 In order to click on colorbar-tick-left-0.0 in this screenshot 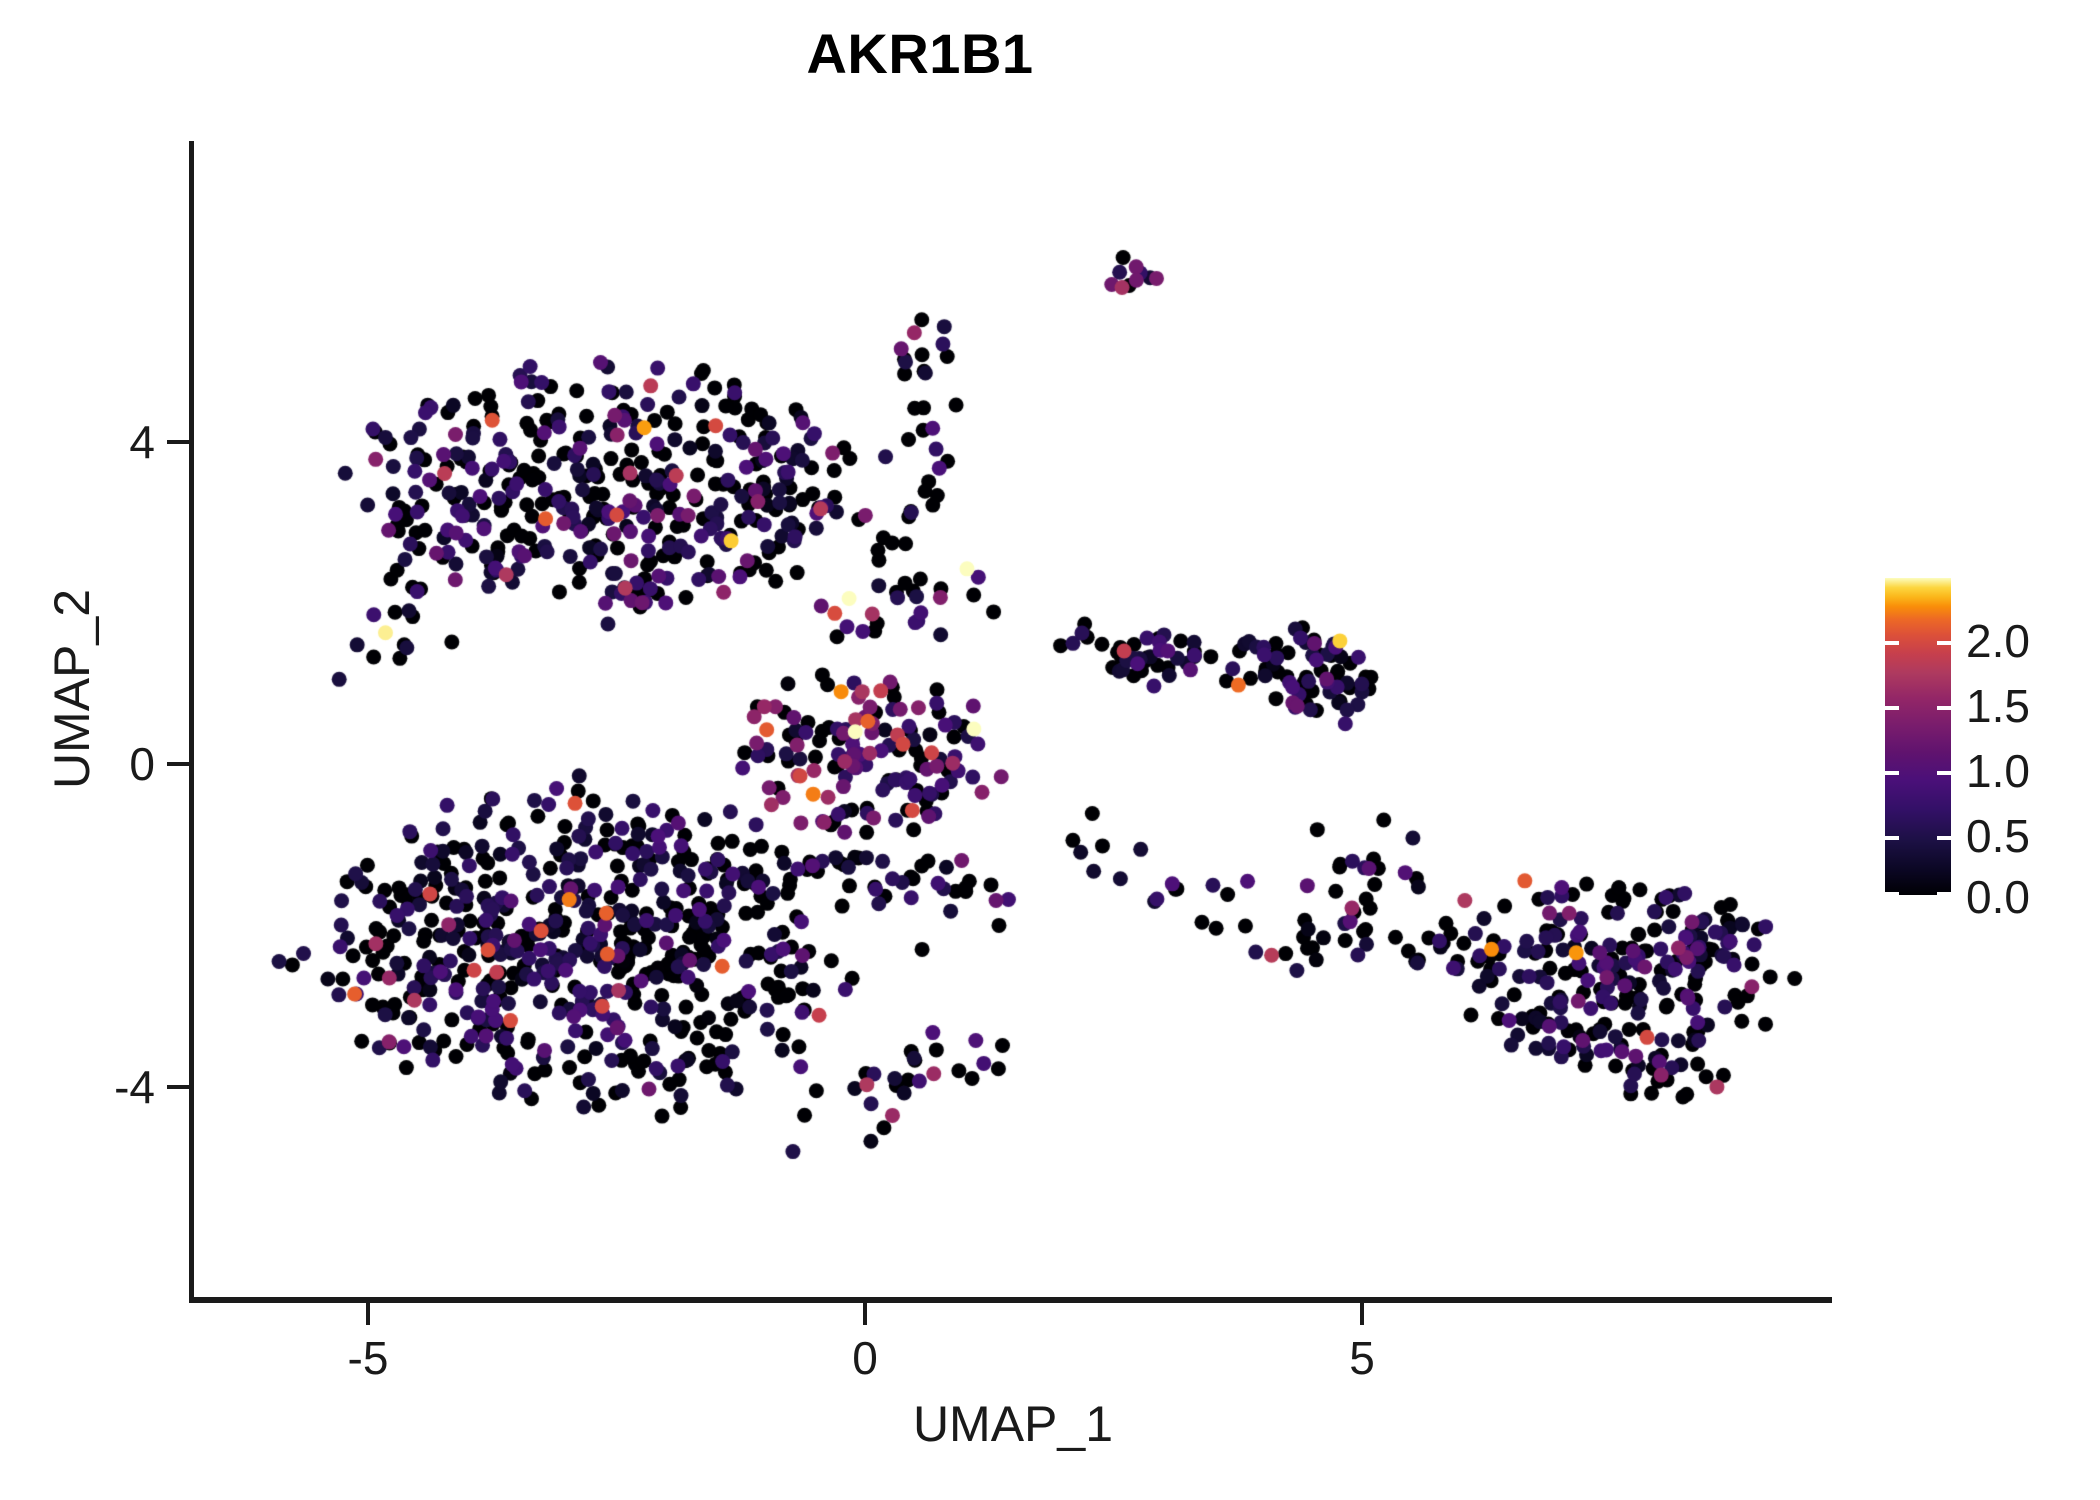, I will do `click(1892, 894)`.